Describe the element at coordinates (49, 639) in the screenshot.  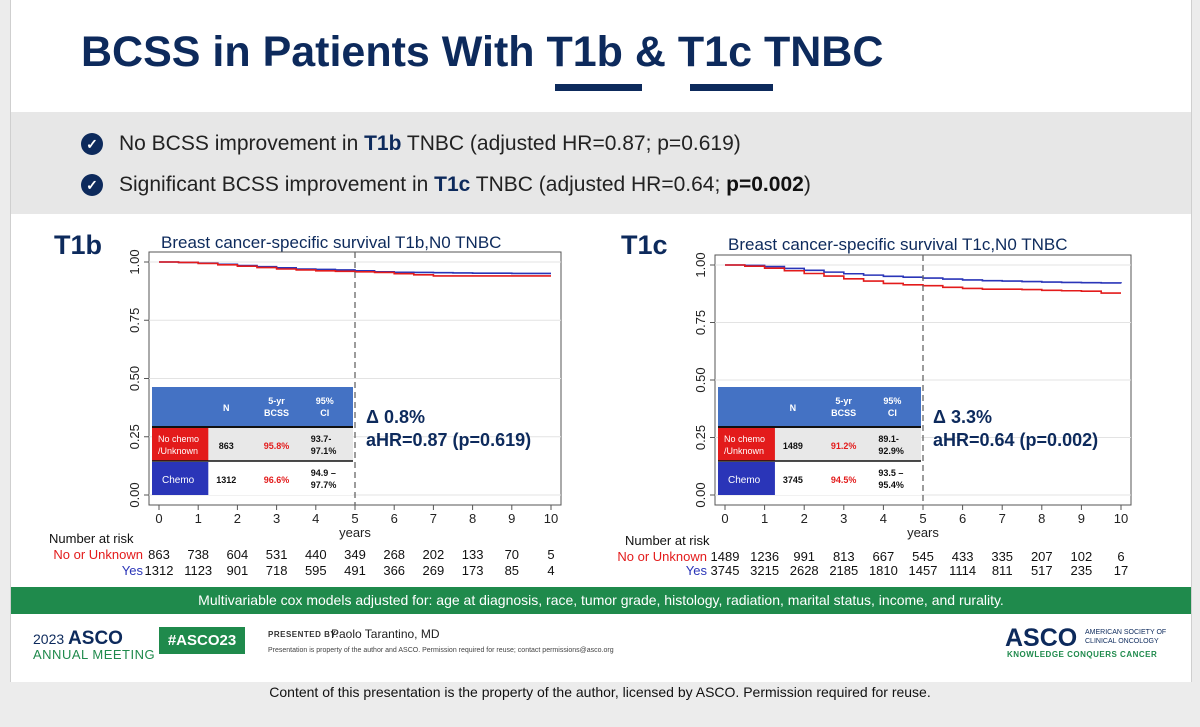
I see `asco-year: 2023` at that location.